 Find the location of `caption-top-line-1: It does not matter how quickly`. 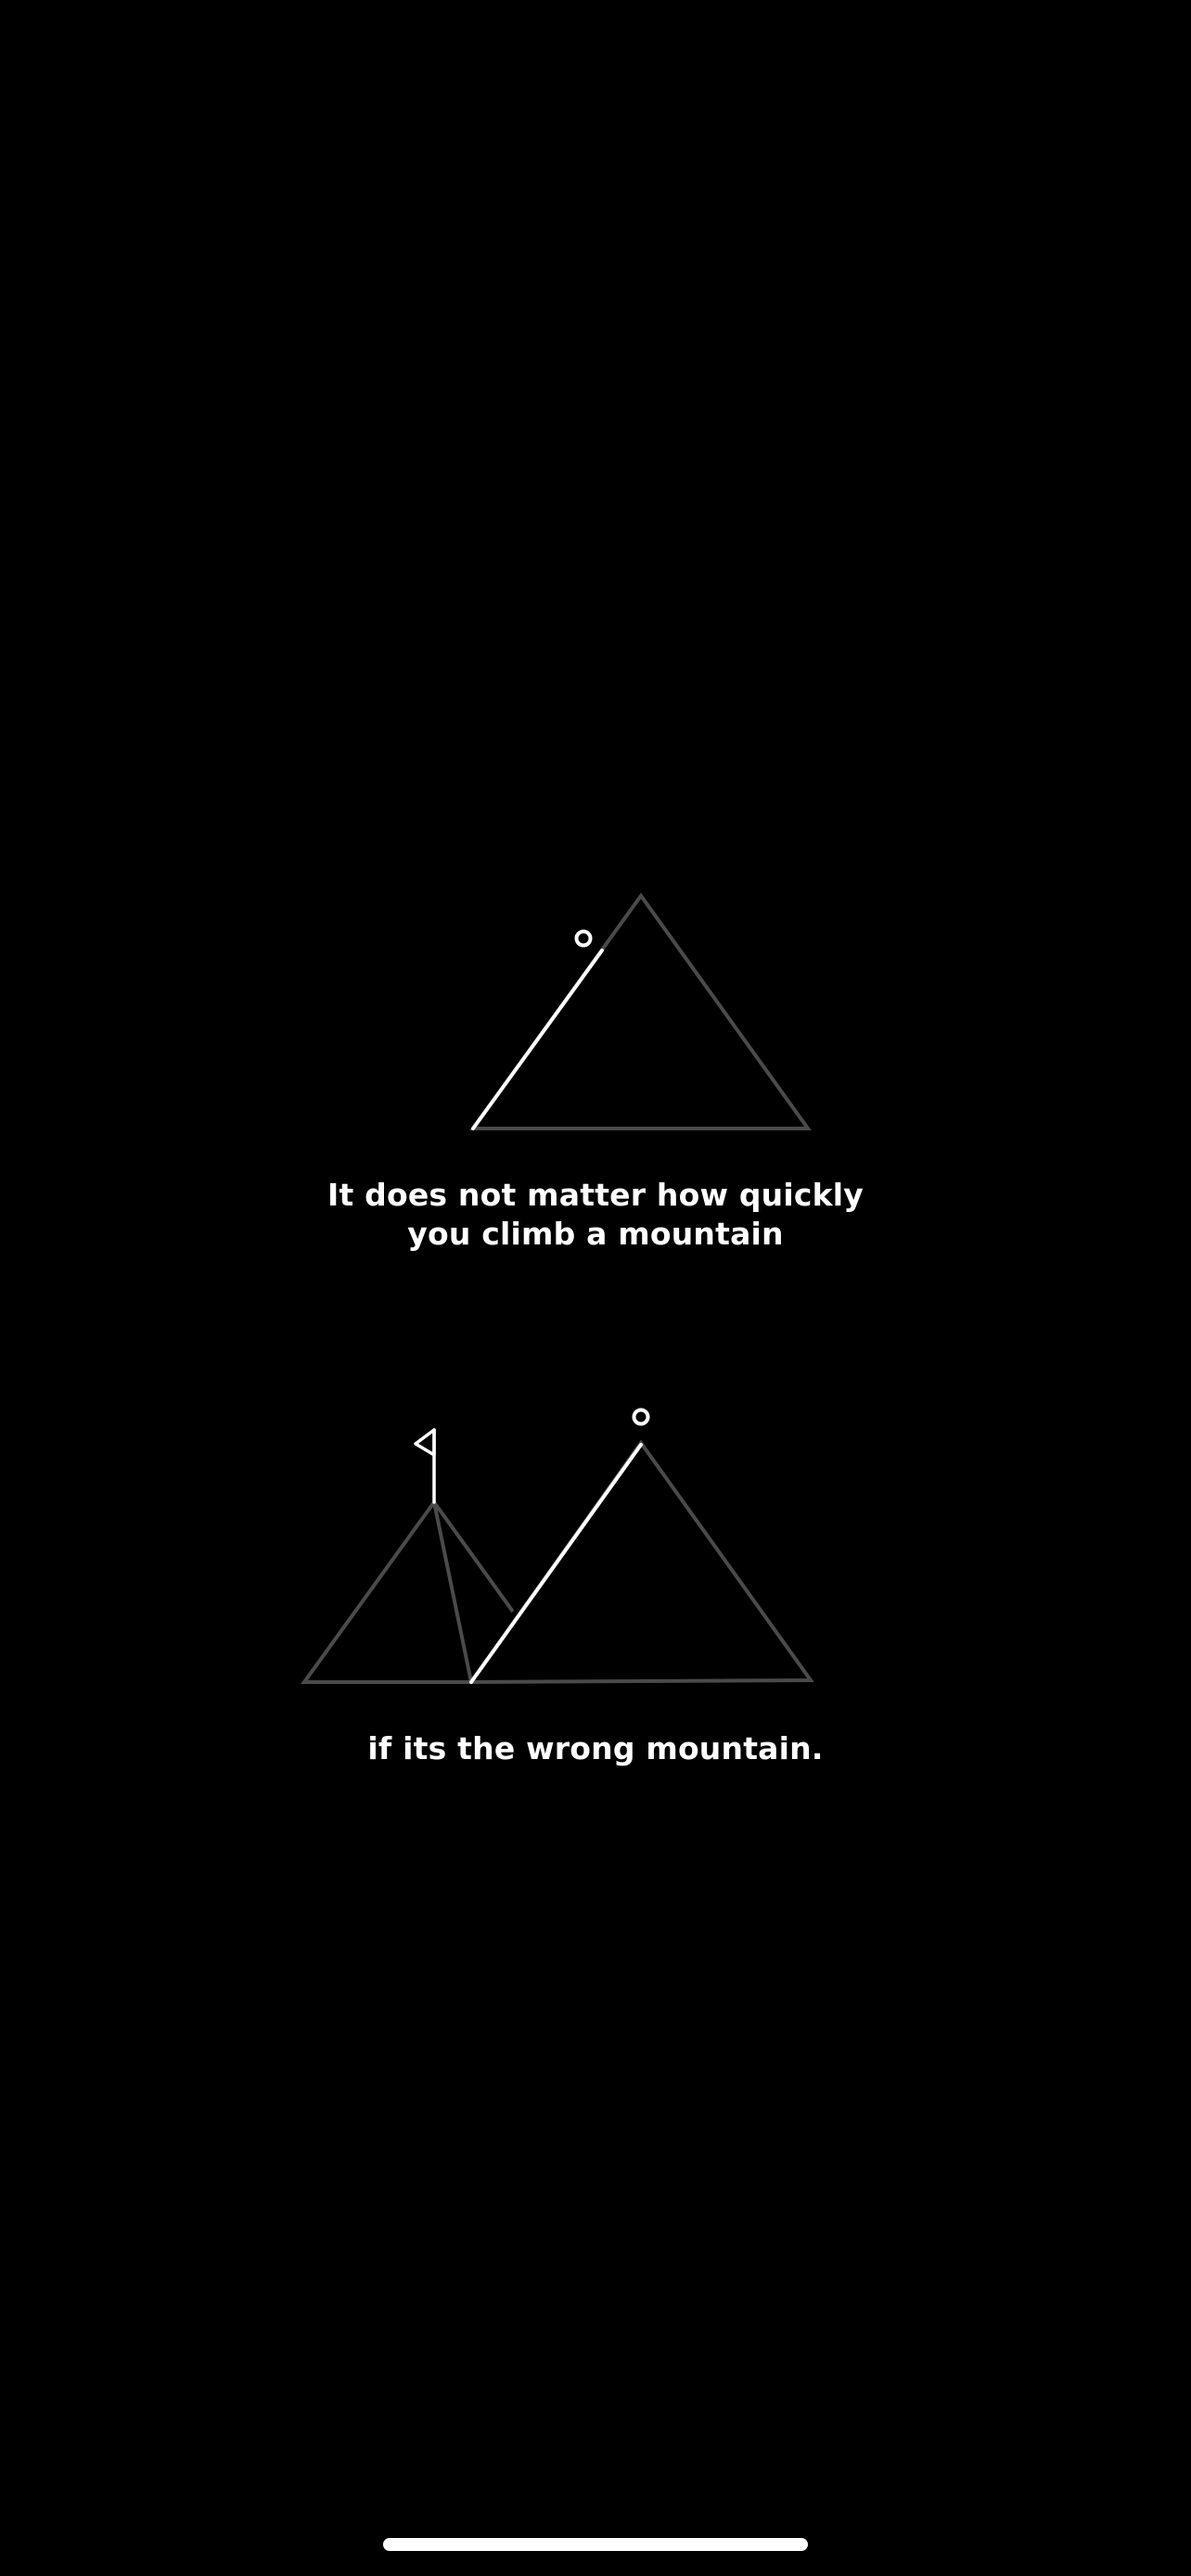

caption-top-line-1: It does not matter how quickly is located at coordinates (595, 1195).